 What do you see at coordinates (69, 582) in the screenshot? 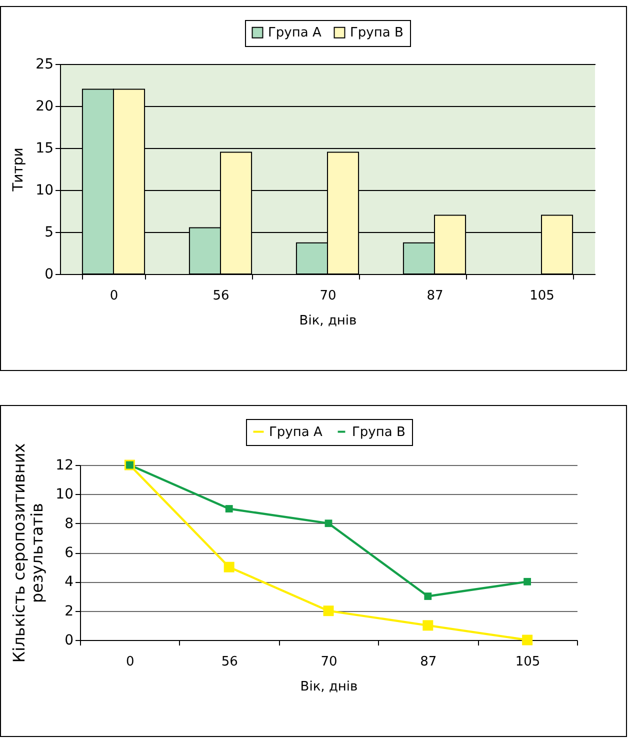
I see `y-tick-label: 4` at bounding box center [69, 582].